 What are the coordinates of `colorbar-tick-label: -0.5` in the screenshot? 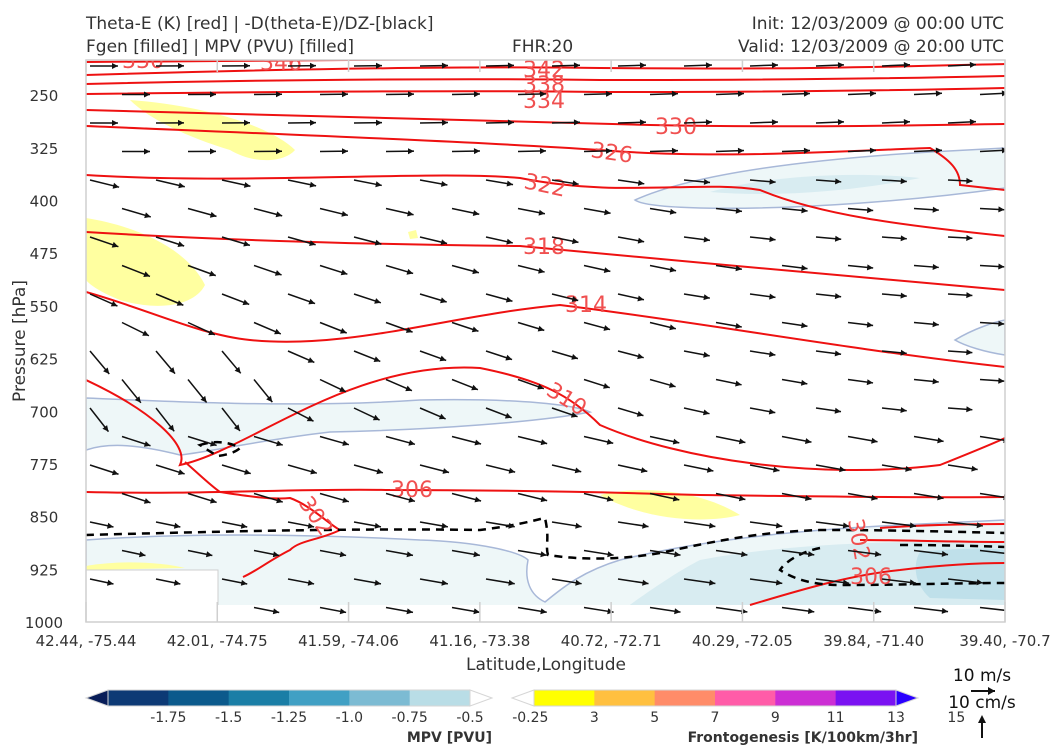 It's located at (469, 718).